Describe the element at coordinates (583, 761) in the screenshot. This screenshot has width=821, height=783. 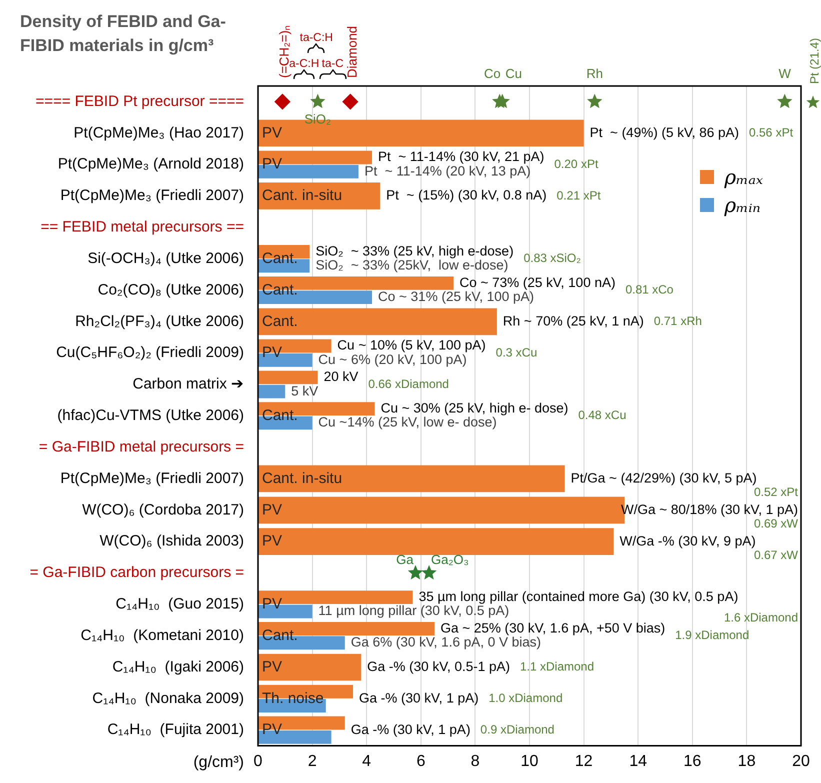
I see `x-tick-label: 12` at that location.